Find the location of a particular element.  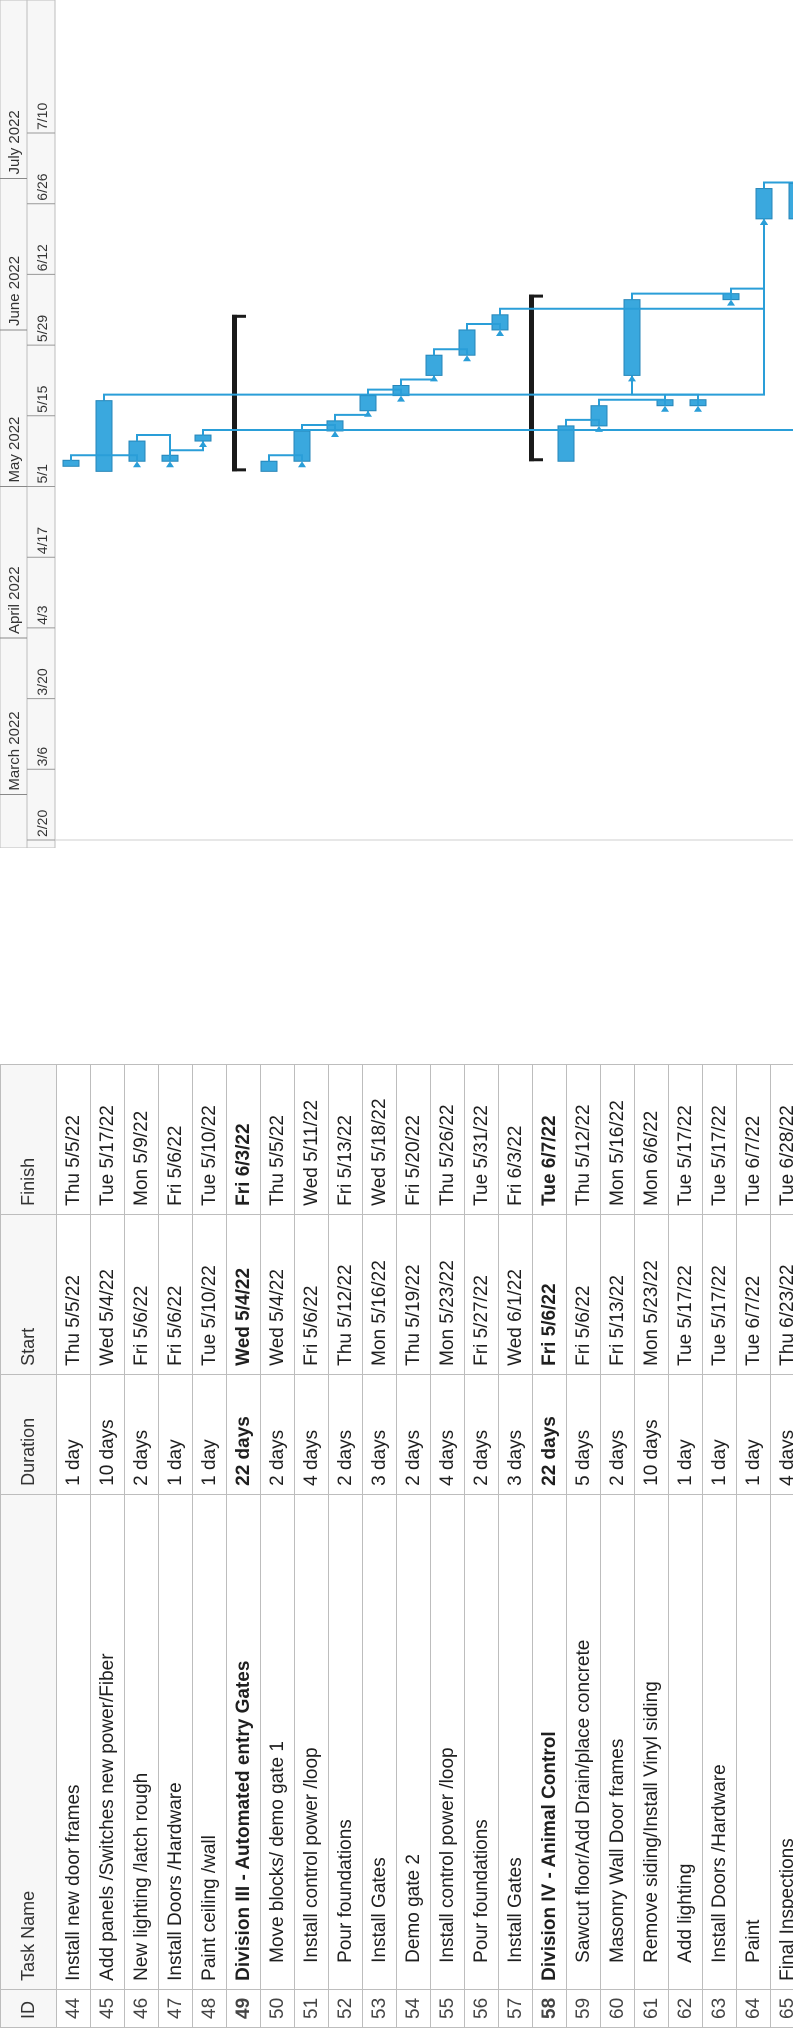

cell-task-name: Paint is located at coordinates (753, 1742).